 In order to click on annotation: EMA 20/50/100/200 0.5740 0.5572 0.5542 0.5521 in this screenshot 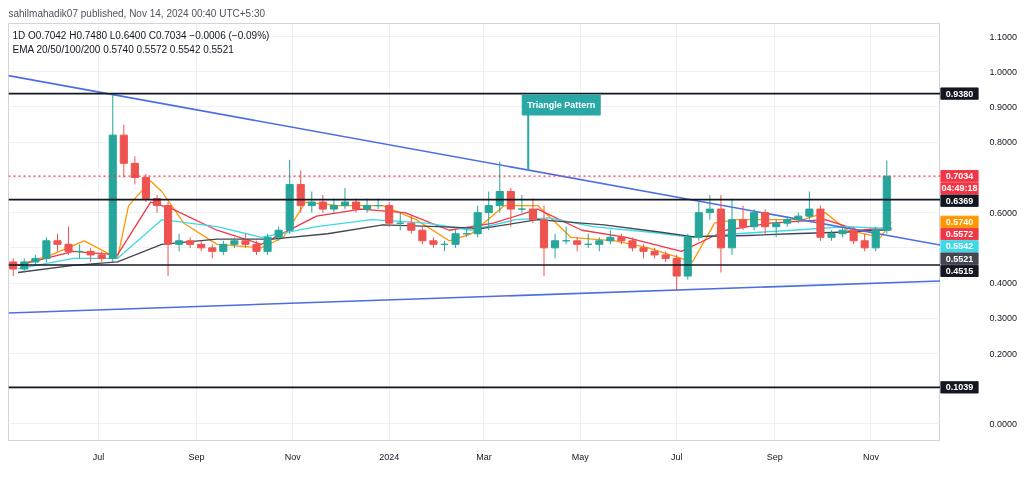, I will do `click(123, 49)`.